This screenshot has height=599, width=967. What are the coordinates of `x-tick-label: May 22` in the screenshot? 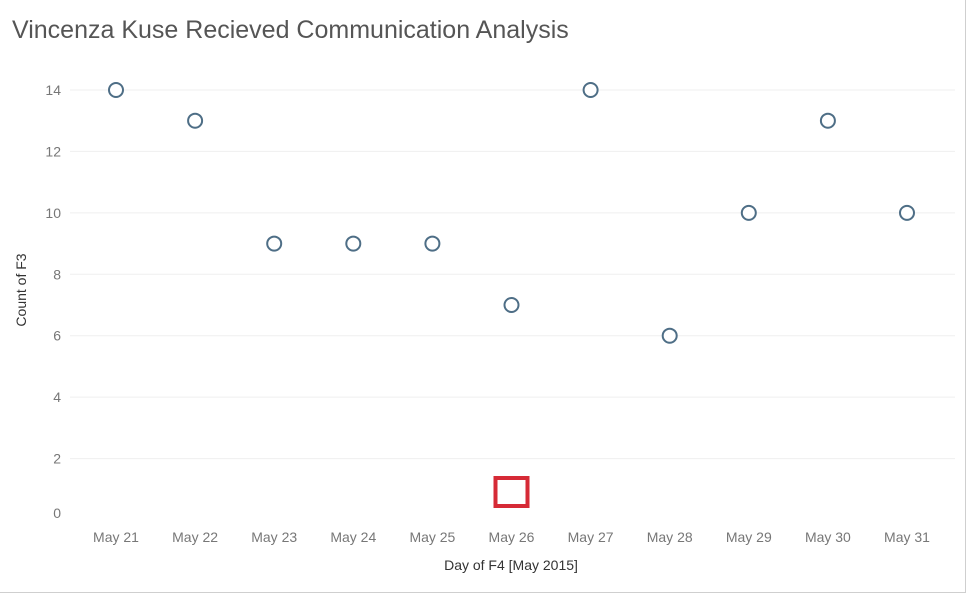 It's located at (195, 537).